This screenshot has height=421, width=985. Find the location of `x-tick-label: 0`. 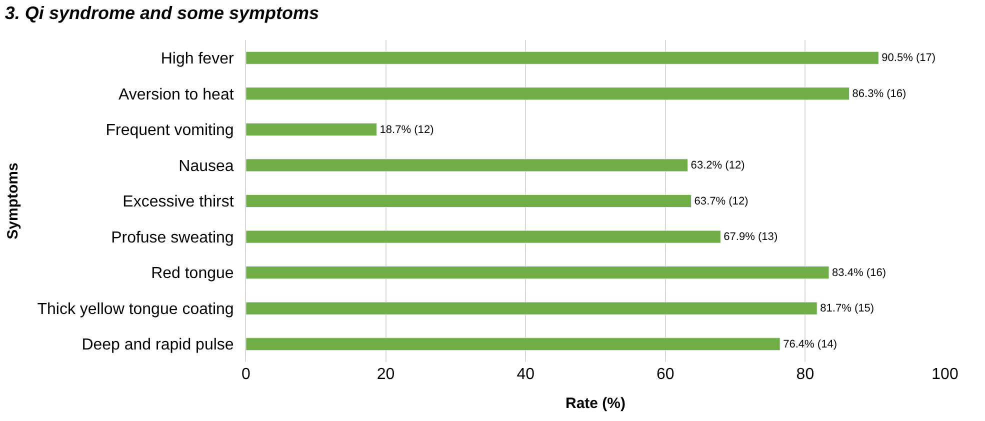

x-tick-label: 0 is located at coordinates (246, 374).